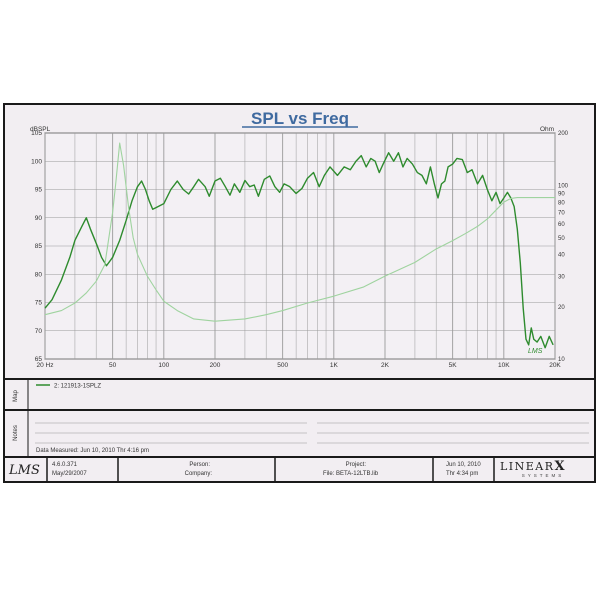 This screenshot has height=600, width=600. Describe the element at coordinates (463, 465) in the screenshot. I see `footer-date: Jun 10, 2010` at that location.